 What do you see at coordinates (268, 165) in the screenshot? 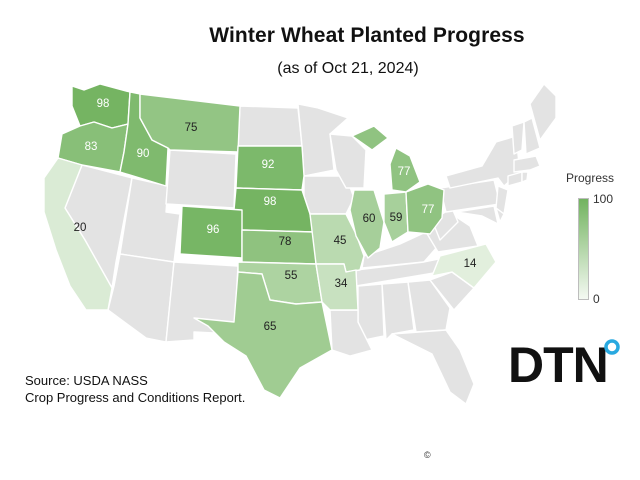
I see `state-value-sd: 92` at bounding box center [268, 165].